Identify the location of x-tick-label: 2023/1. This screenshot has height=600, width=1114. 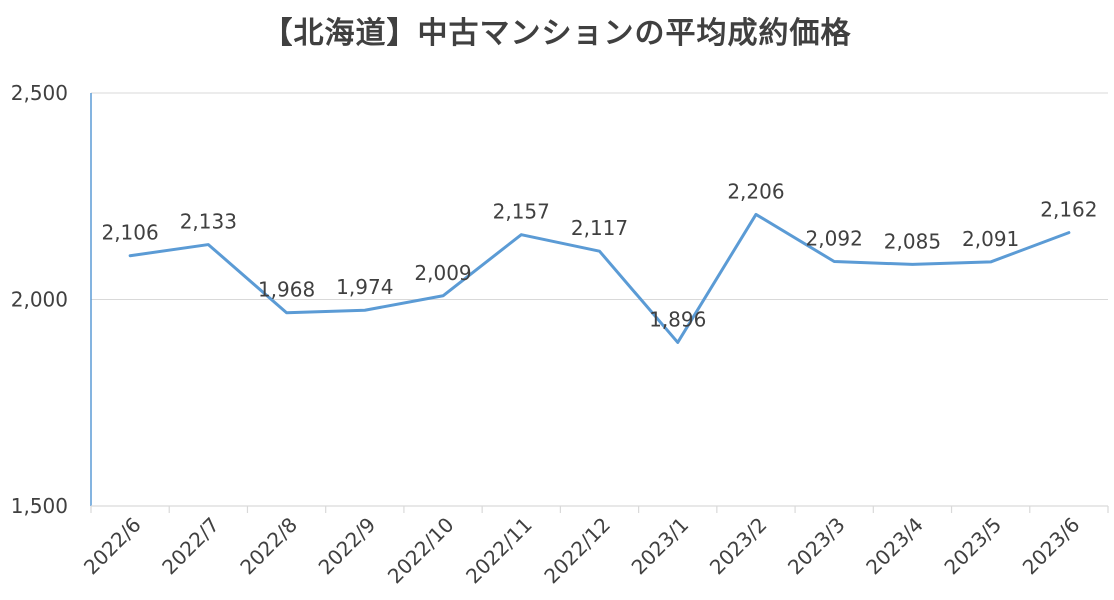
(660, 546).